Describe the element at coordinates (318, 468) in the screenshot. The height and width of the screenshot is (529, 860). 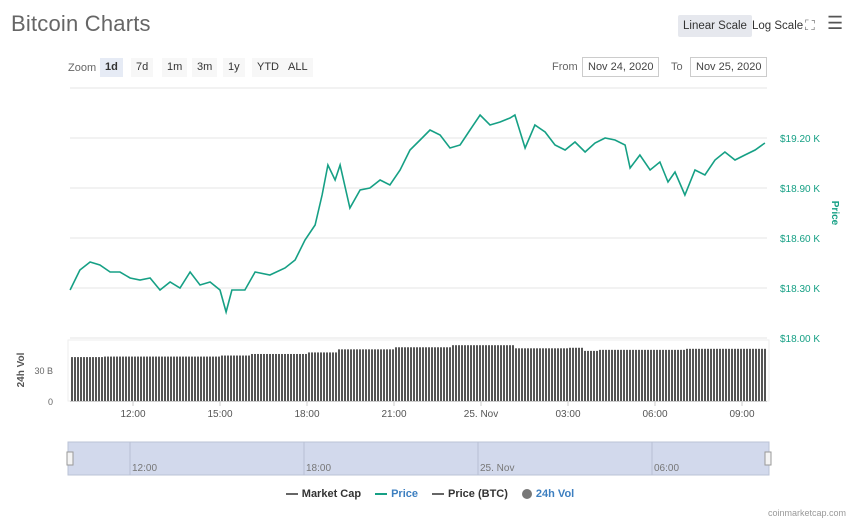
I see `navigator-label: 18:00` at that location.